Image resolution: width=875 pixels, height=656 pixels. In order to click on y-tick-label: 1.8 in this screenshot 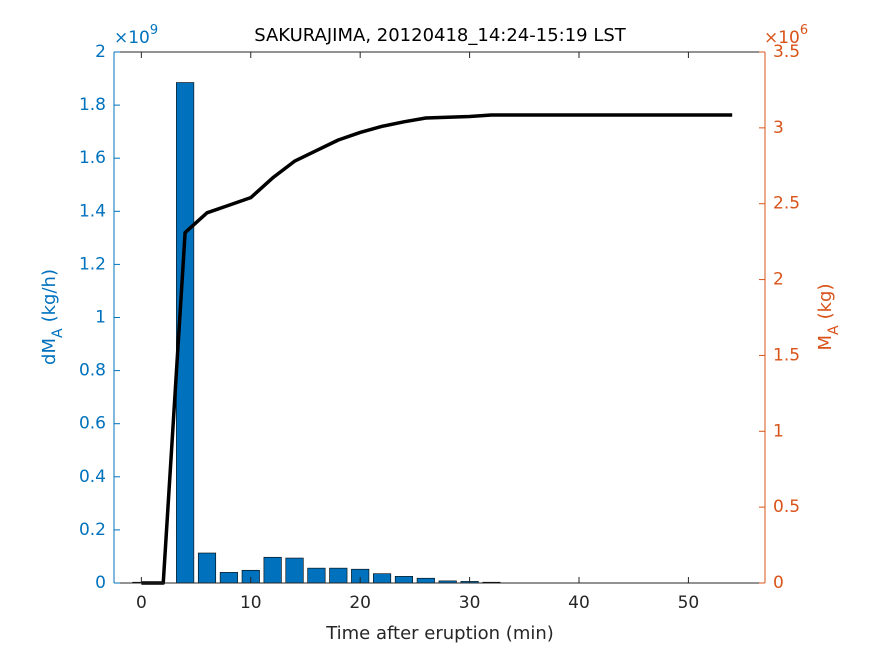, I will do `click(92, 105)`.